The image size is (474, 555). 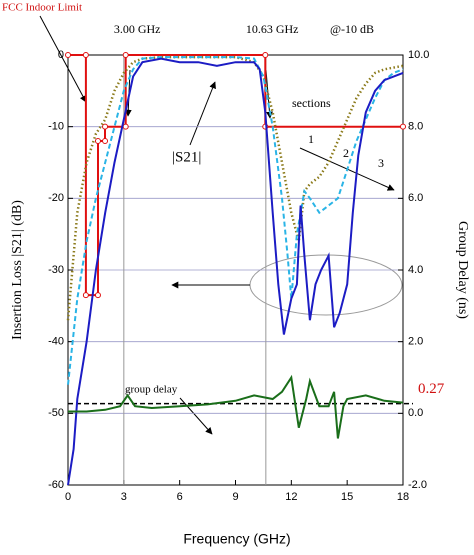 I want to click on ellipse, so click(x=326, y=285).